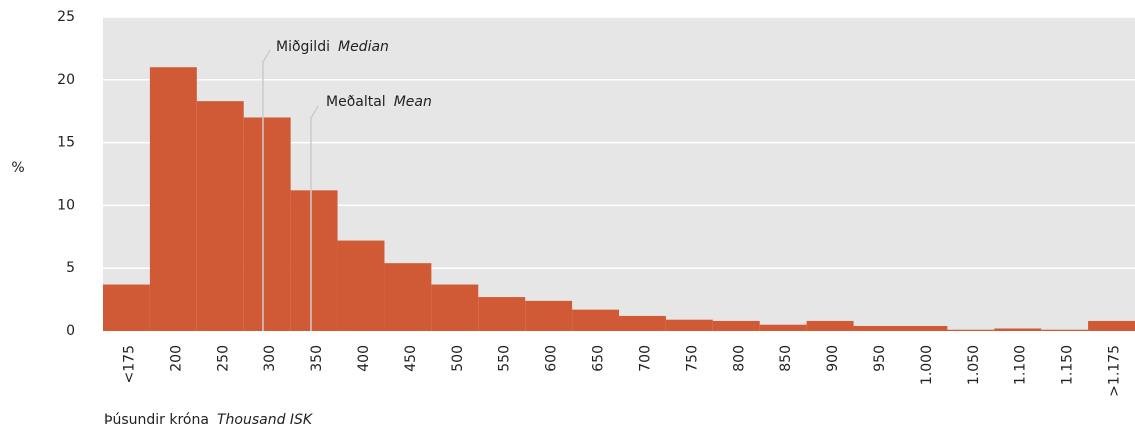 Image resolution: width=1135 pixels, height=432 pixels. What do you see at coordinates (317, 358) in the screenshot?
I see `x-tick-label: 350` at bounding box center [317, 358].